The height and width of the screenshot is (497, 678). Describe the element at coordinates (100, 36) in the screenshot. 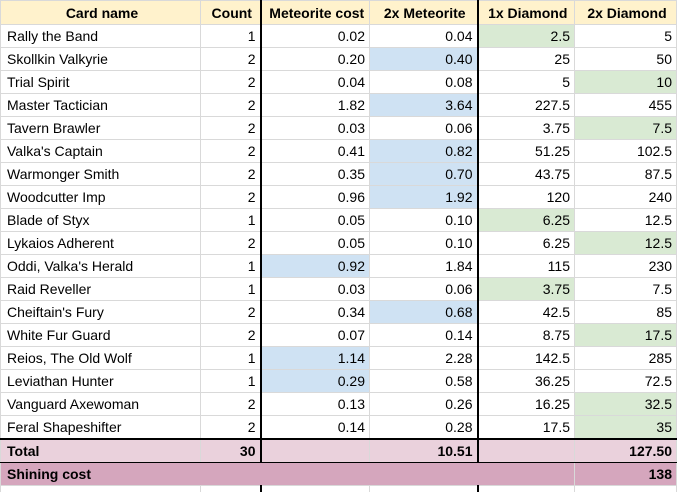

I see `card-name-cell: Rally the Band` at that location.